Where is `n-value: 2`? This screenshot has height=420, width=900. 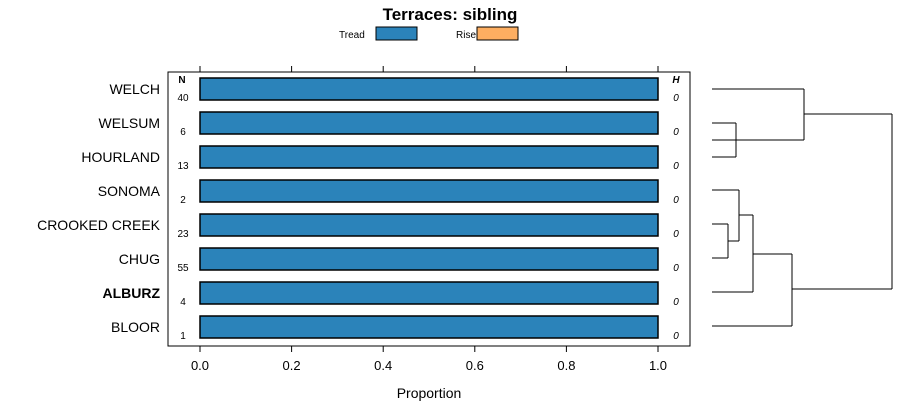 n-value: 2 is located at coordinates (183, 200).